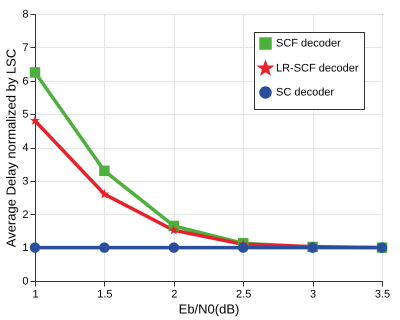 The width and height of the screenshot is (400, 320). I want to click on y-tick-label: 7, so click(25, 48).